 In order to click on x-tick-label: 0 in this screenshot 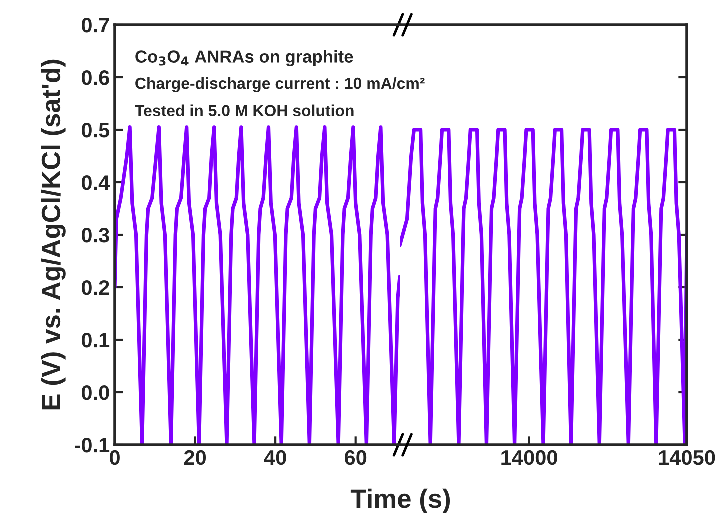, I will do `click(115, 458)`.